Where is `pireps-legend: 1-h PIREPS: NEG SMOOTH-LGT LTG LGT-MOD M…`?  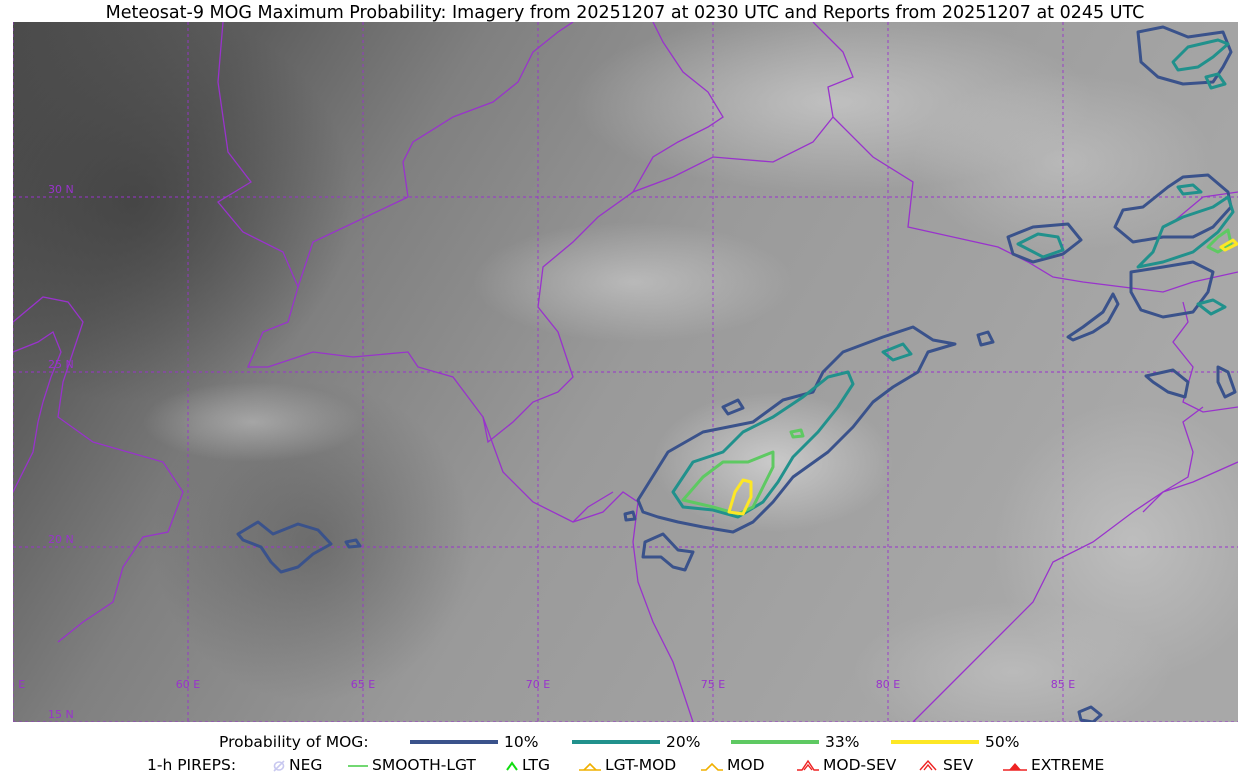
pireps-legend: 1-h PIREPS: NEG SMOOTH-LGT LTG LGT-MOD M… is located at coordinates (625, 766).